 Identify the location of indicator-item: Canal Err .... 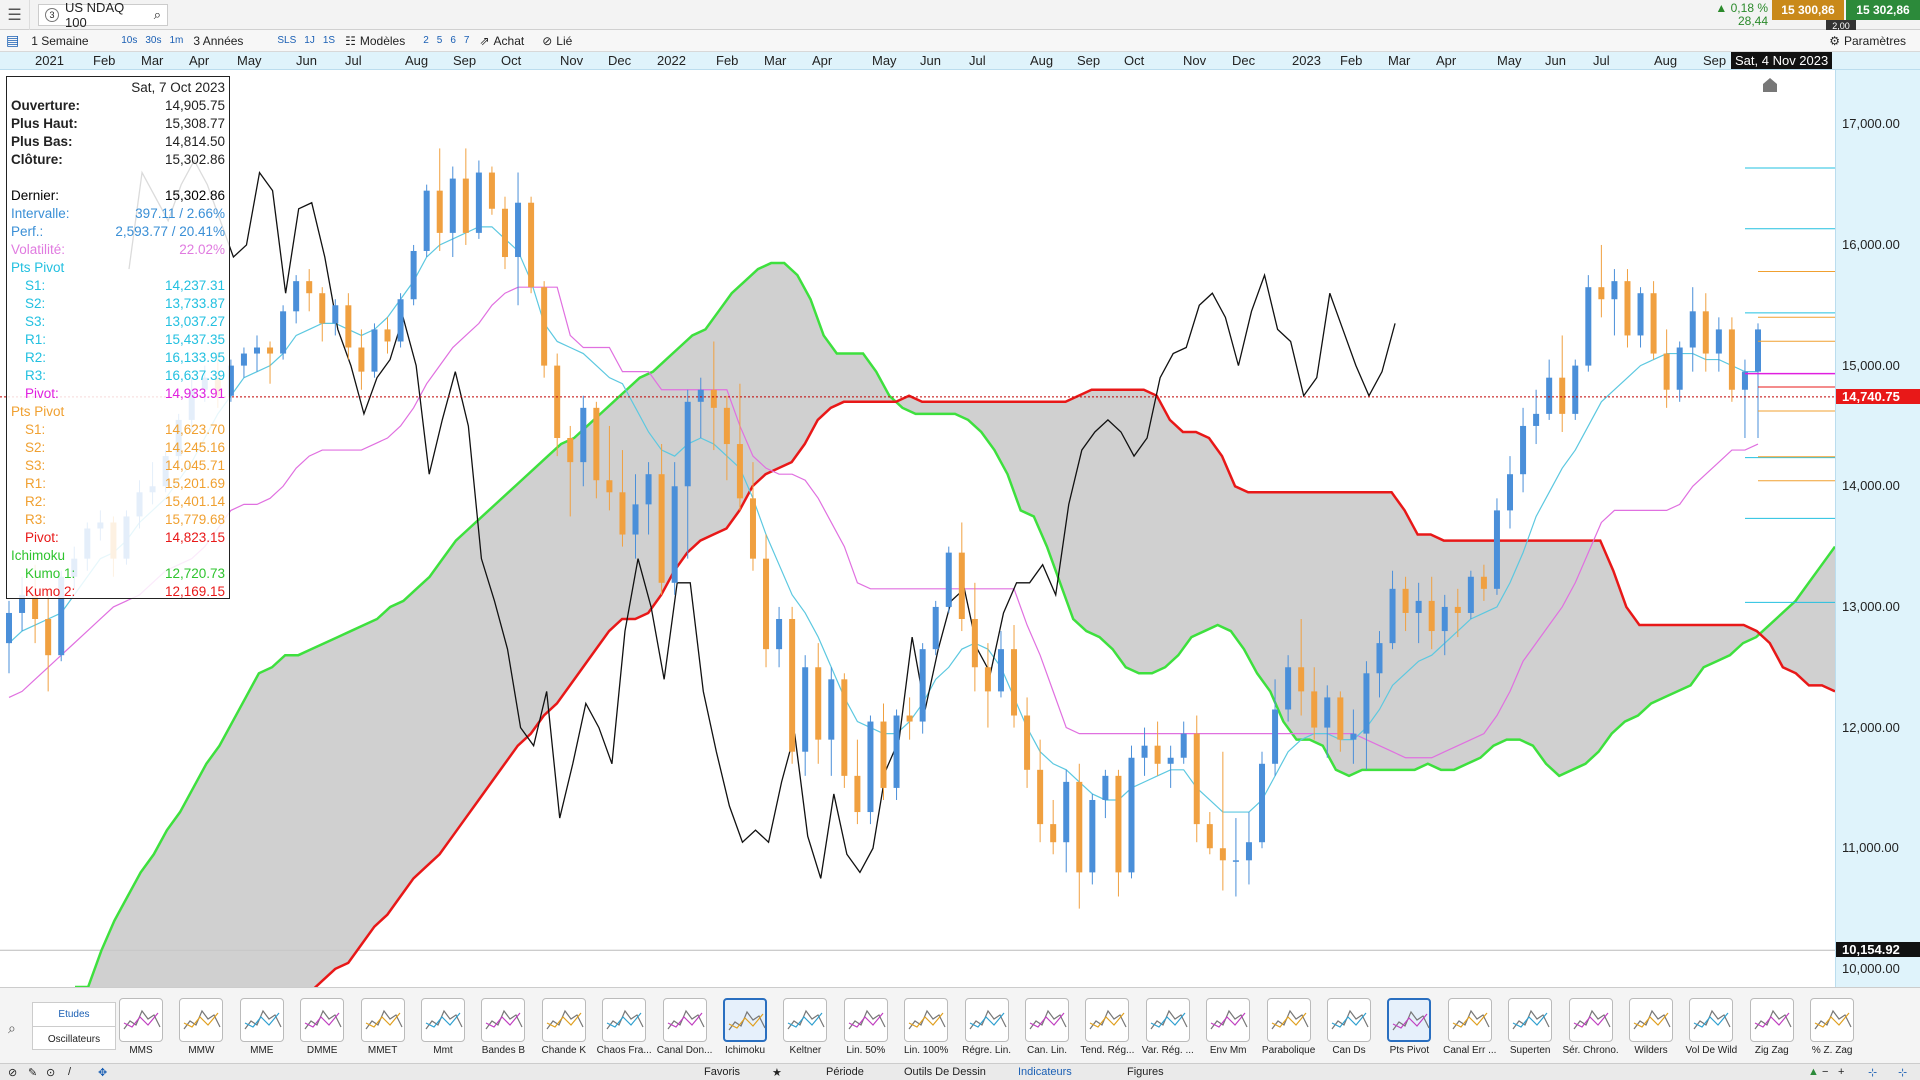
(1470, 1029).